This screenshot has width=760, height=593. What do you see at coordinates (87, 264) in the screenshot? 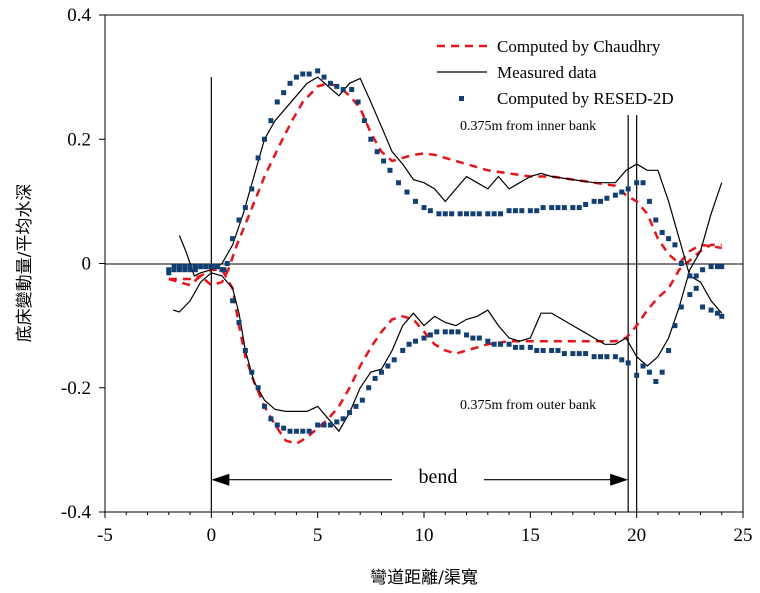
I see `y-tick-label: 0` at bounding box center [87, 264].